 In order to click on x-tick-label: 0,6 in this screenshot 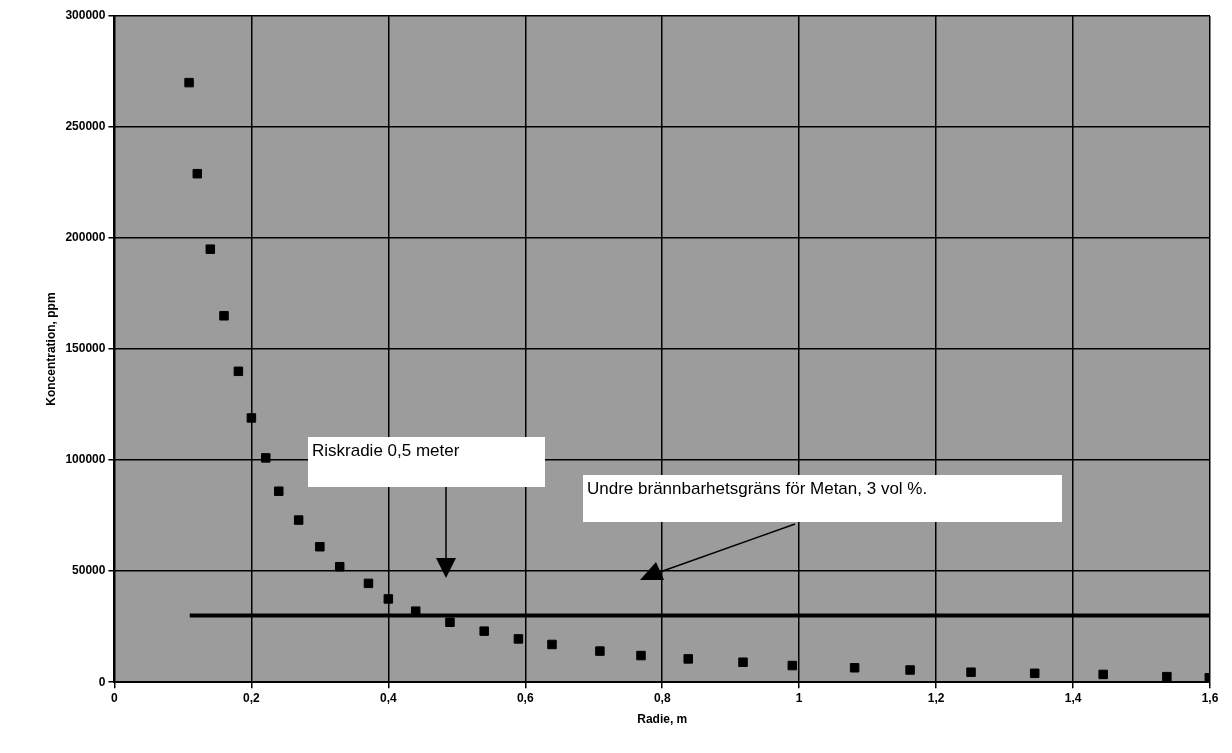, I will do `click(525, 697)`.